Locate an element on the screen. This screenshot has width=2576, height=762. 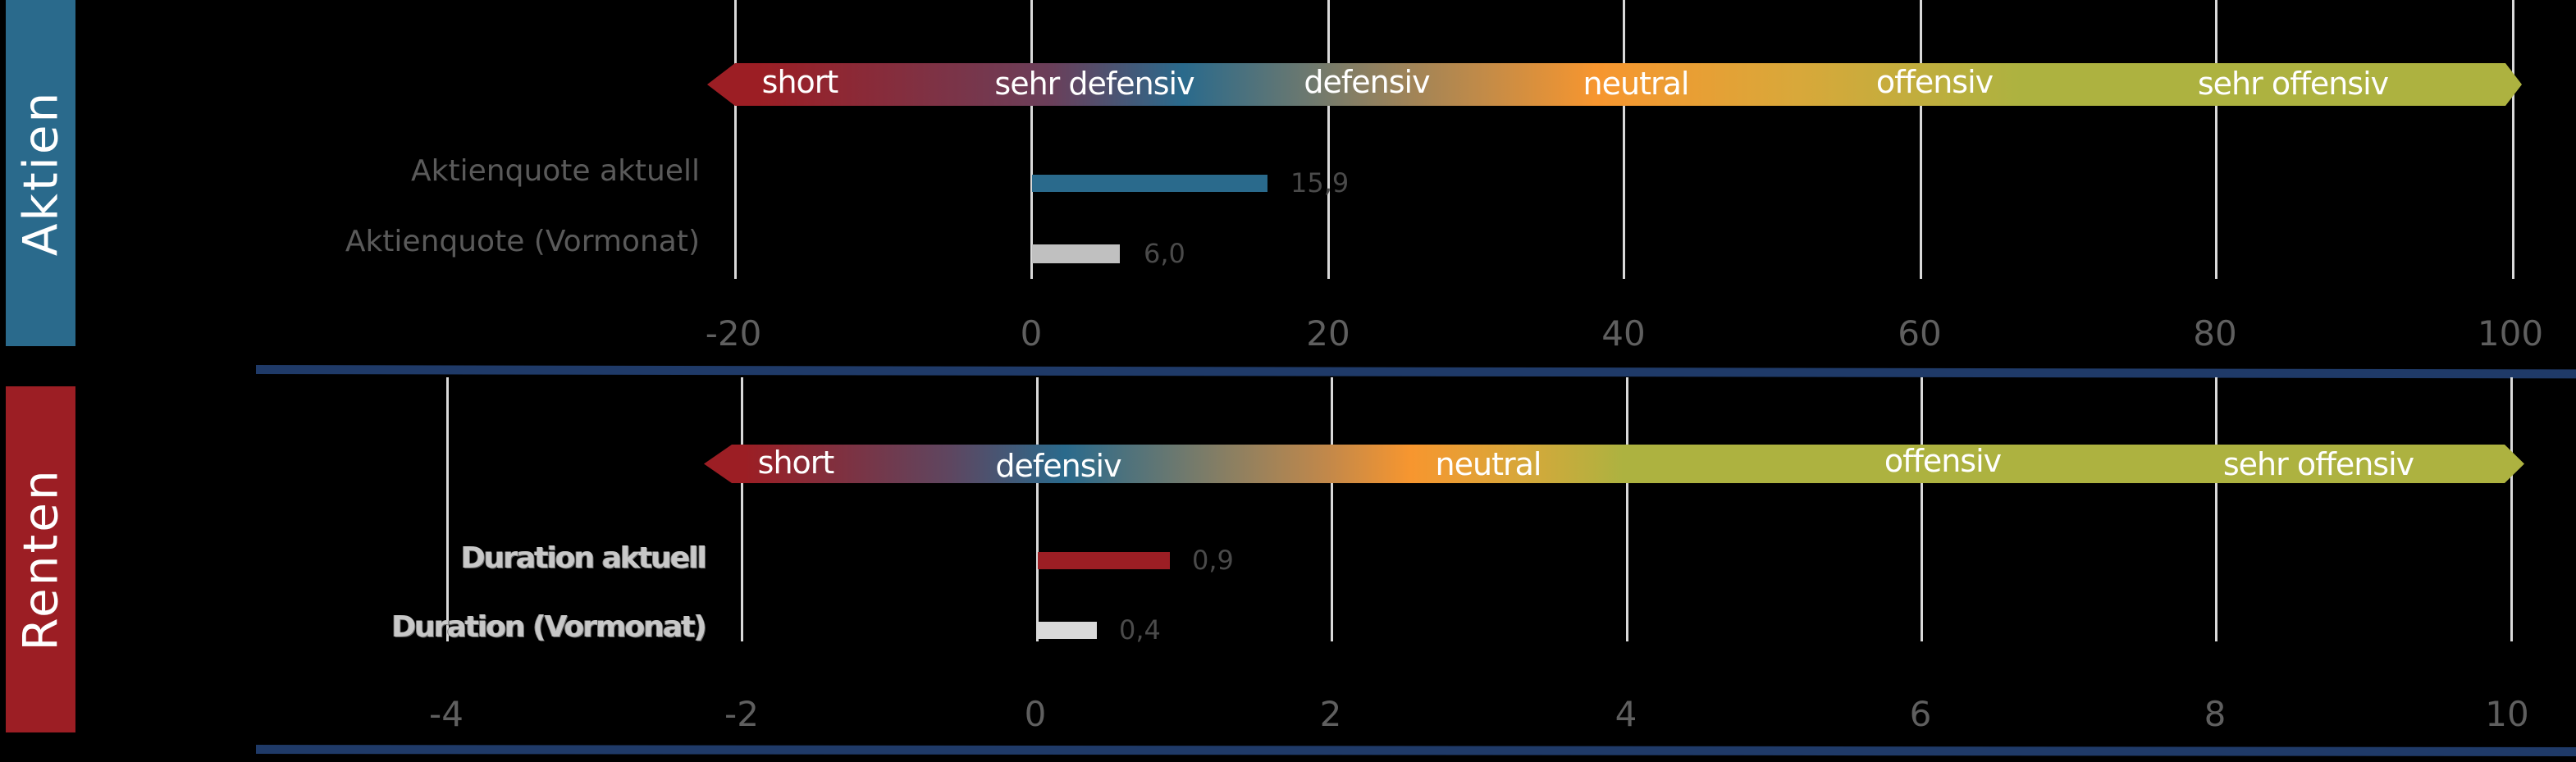
x-tick: 20 is located at coordinates (1328, 333).